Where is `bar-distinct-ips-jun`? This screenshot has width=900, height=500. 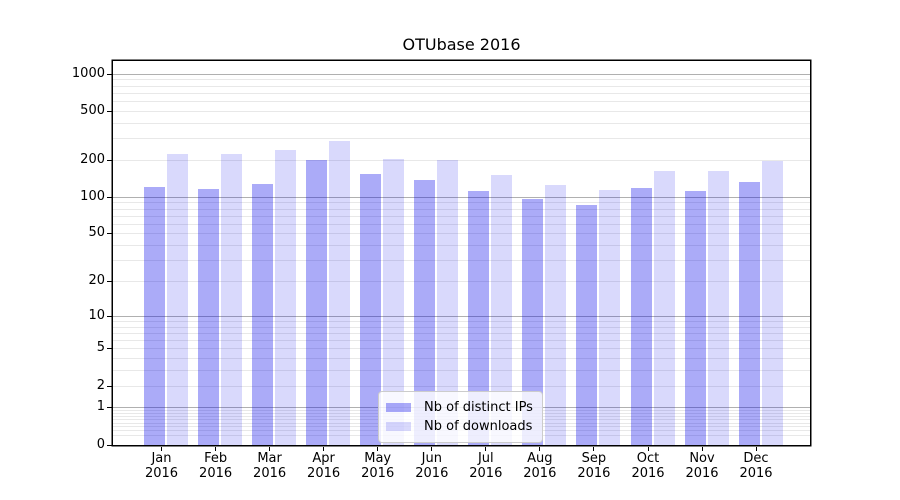 bar-distinct-ips-jun is located at coordinates (425, 312).